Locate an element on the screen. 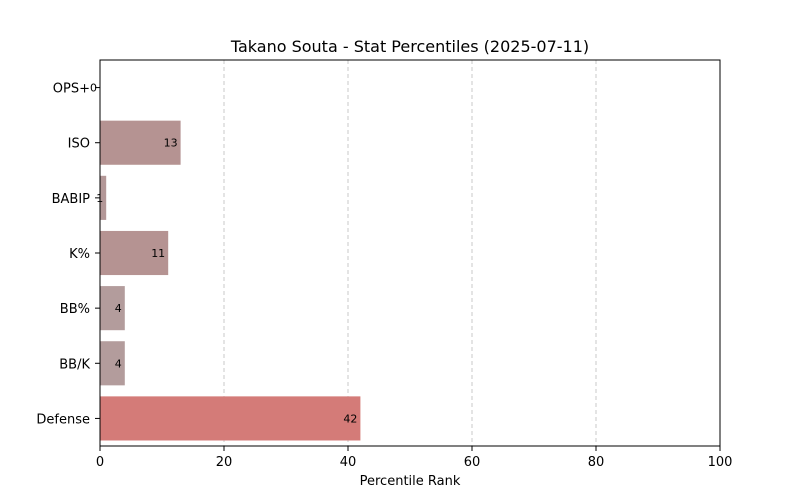 The height and width of the screenshot is (504, 800). x-tick-label: 0 is located at coordinates (100, 462).